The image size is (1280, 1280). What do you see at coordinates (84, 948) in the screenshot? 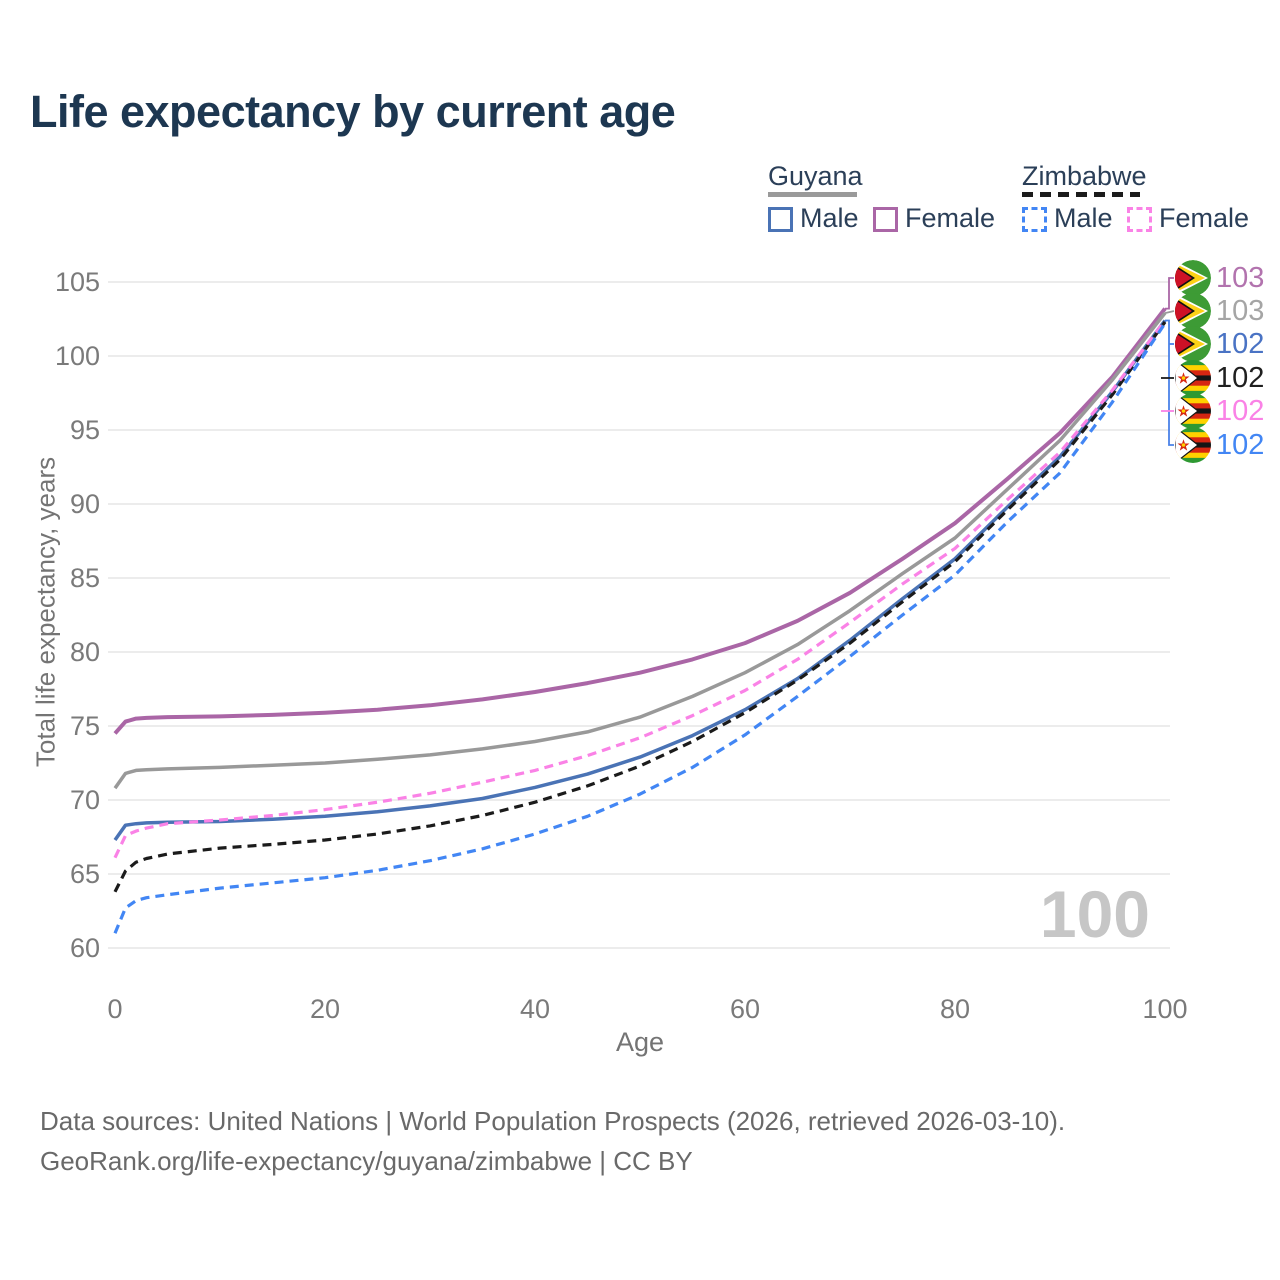
I see `y-tick-label: 60` at bounding box center [84, 948].